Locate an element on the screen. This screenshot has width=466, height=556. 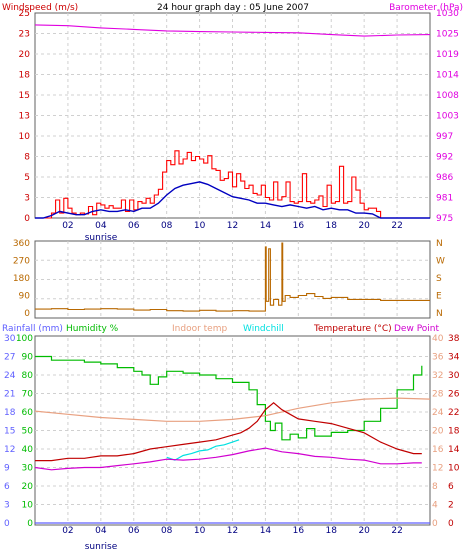
humidity-tick-label: 60 is located at coordinates (28, 413).